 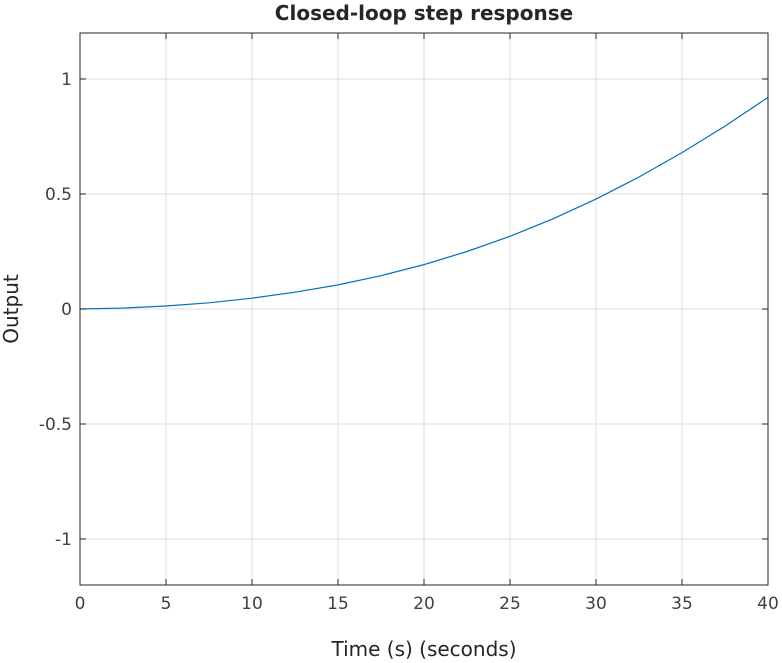 I want to click on x-tick-label: 5, so click(x=166, y=604).